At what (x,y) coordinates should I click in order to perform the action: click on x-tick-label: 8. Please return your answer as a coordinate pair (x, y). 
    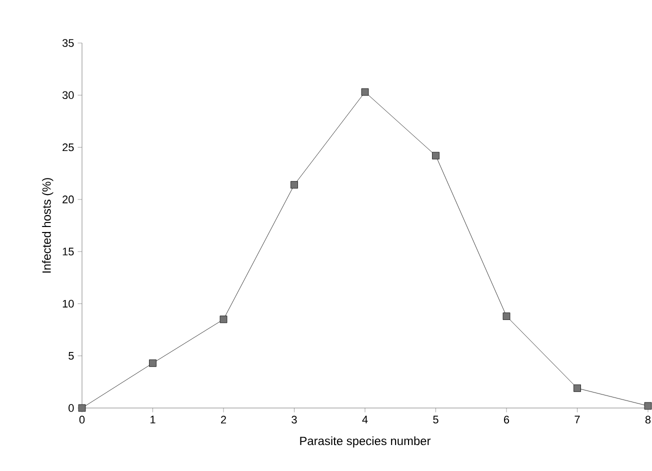
    Looking at the image, I should click on (648, 420).